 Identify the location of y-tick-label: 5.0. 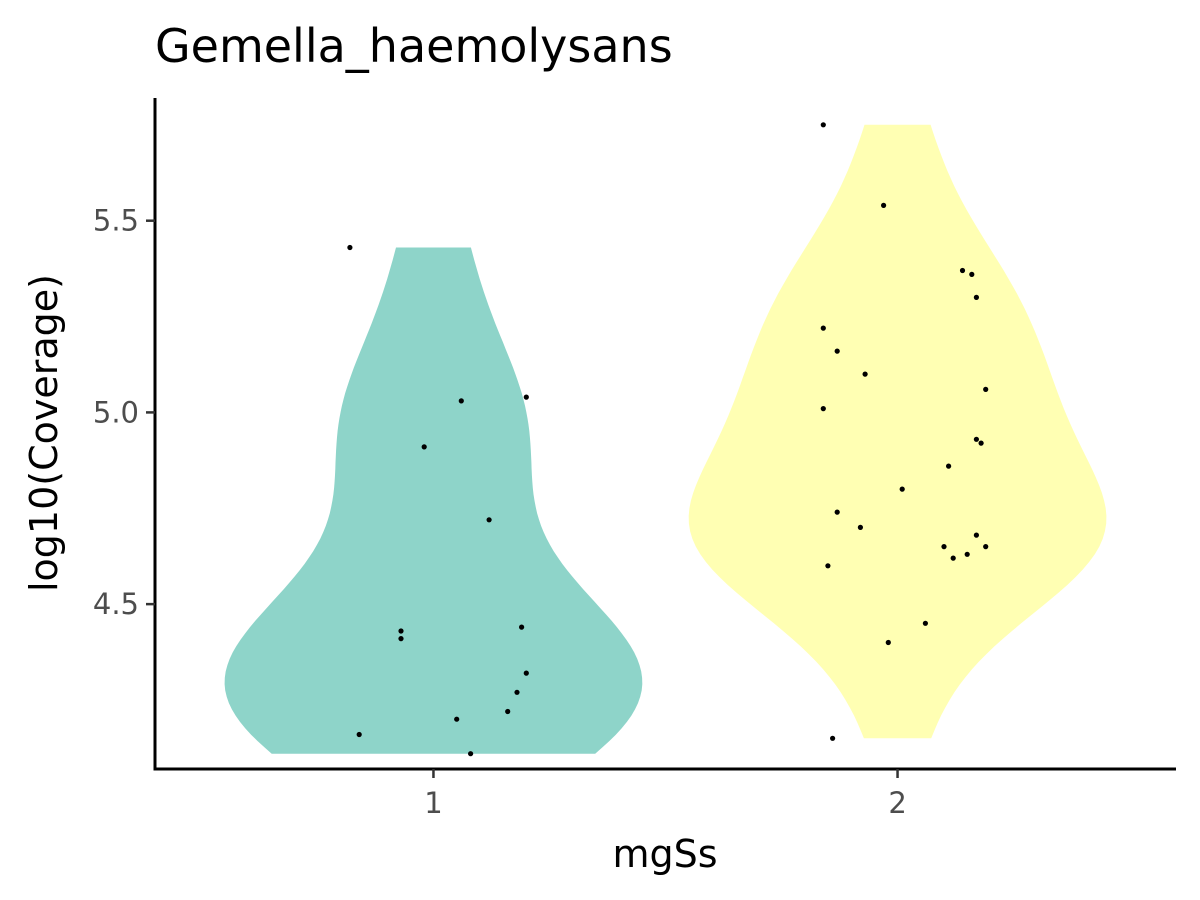
(116, 412).